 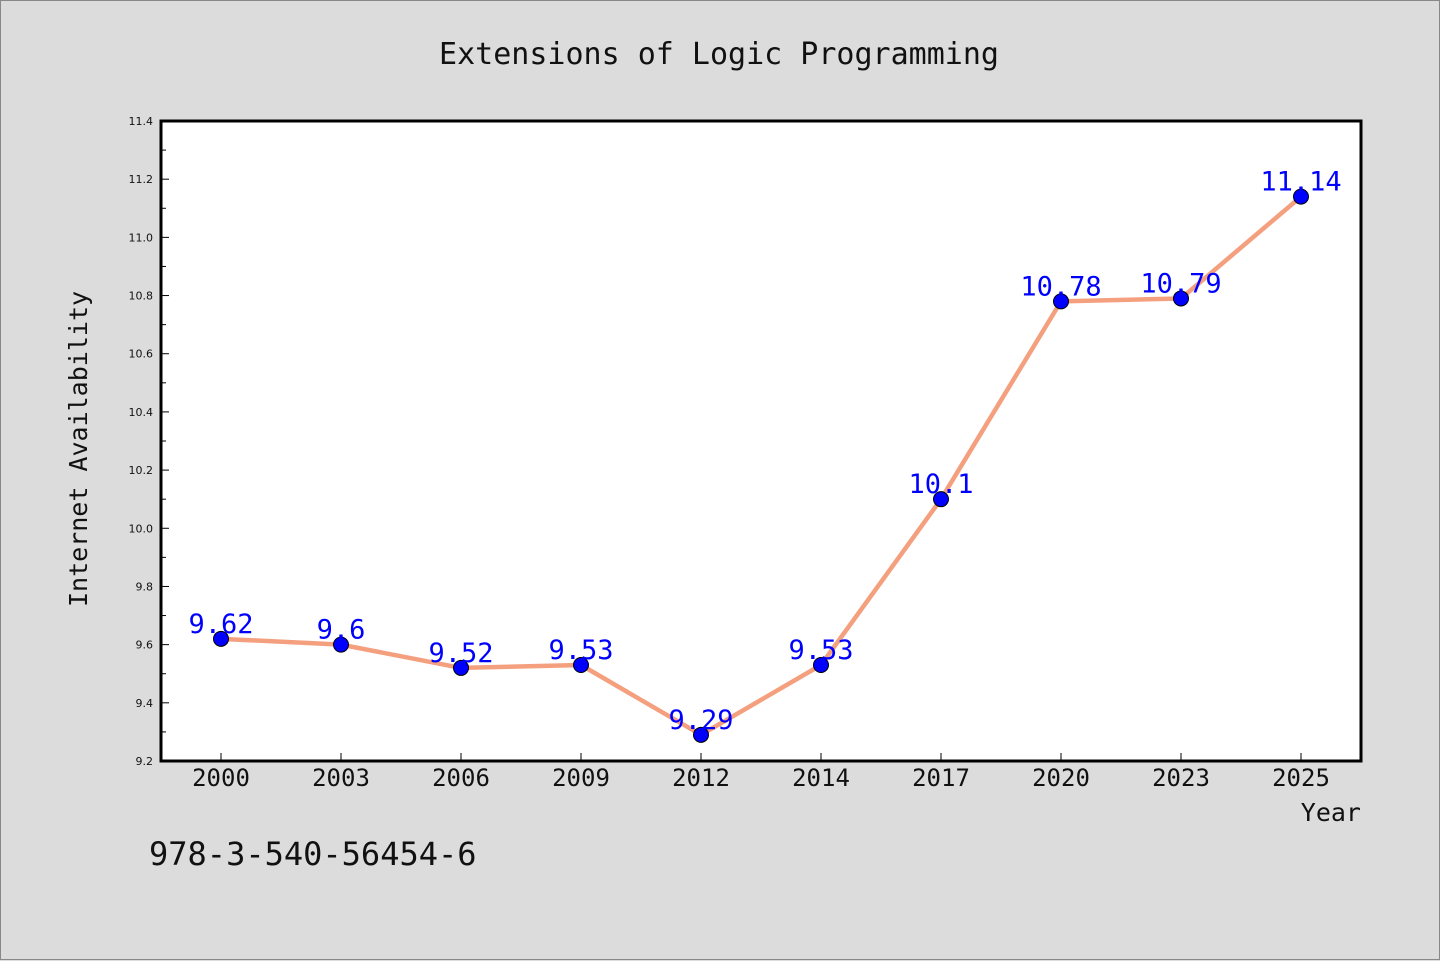 What do you see at coordinates (821, 778) in the screenshot?
I see `x-tick-label: 2014` at bounding box center [821, 778].